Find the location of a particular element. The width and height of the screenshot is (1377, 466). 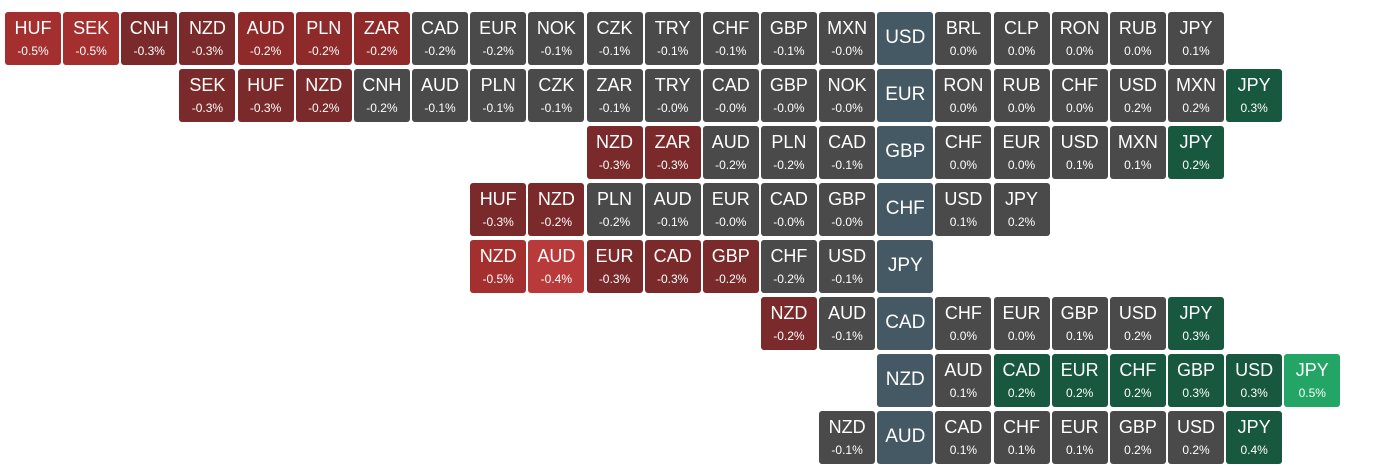

currency-tile: TRY -0.0% is located at coordinates (672, 95).